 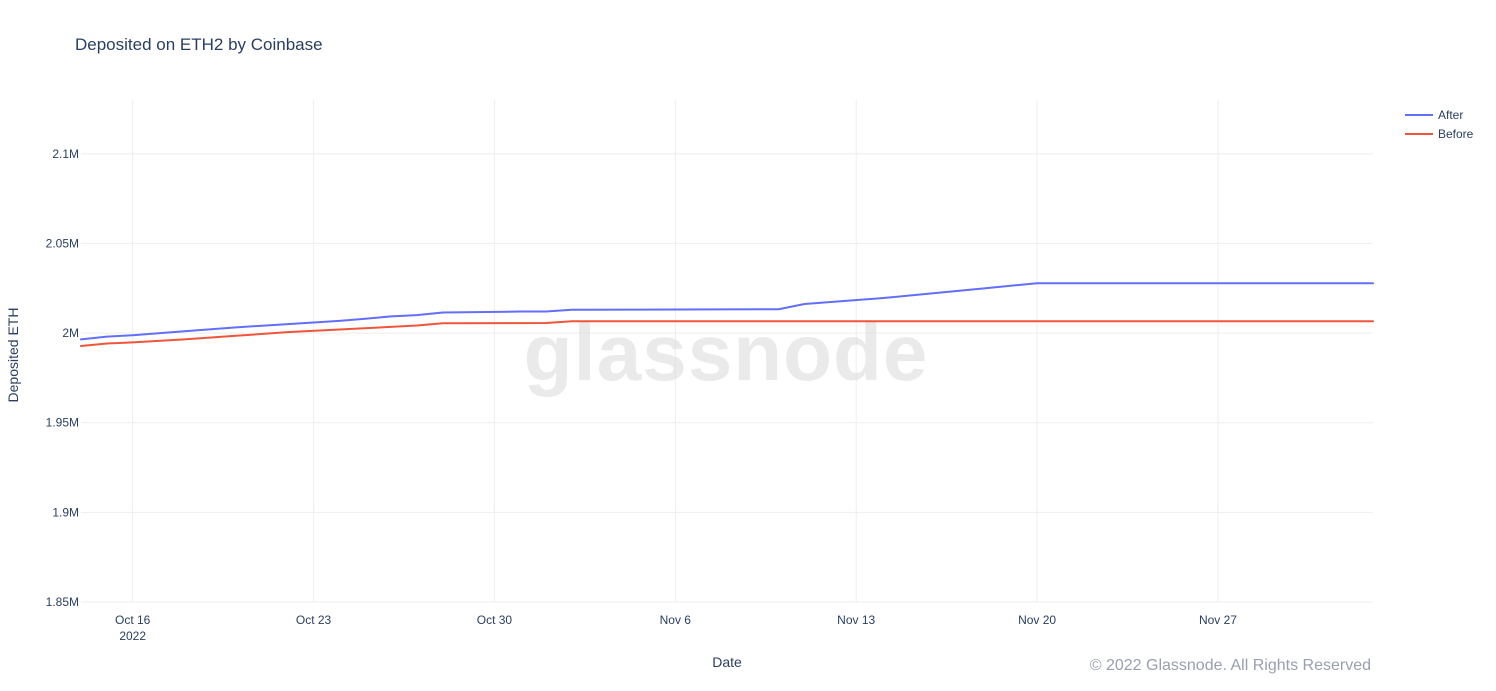 I want to click on x-tick-label: Nov 20, so click(x=1037, y=620).